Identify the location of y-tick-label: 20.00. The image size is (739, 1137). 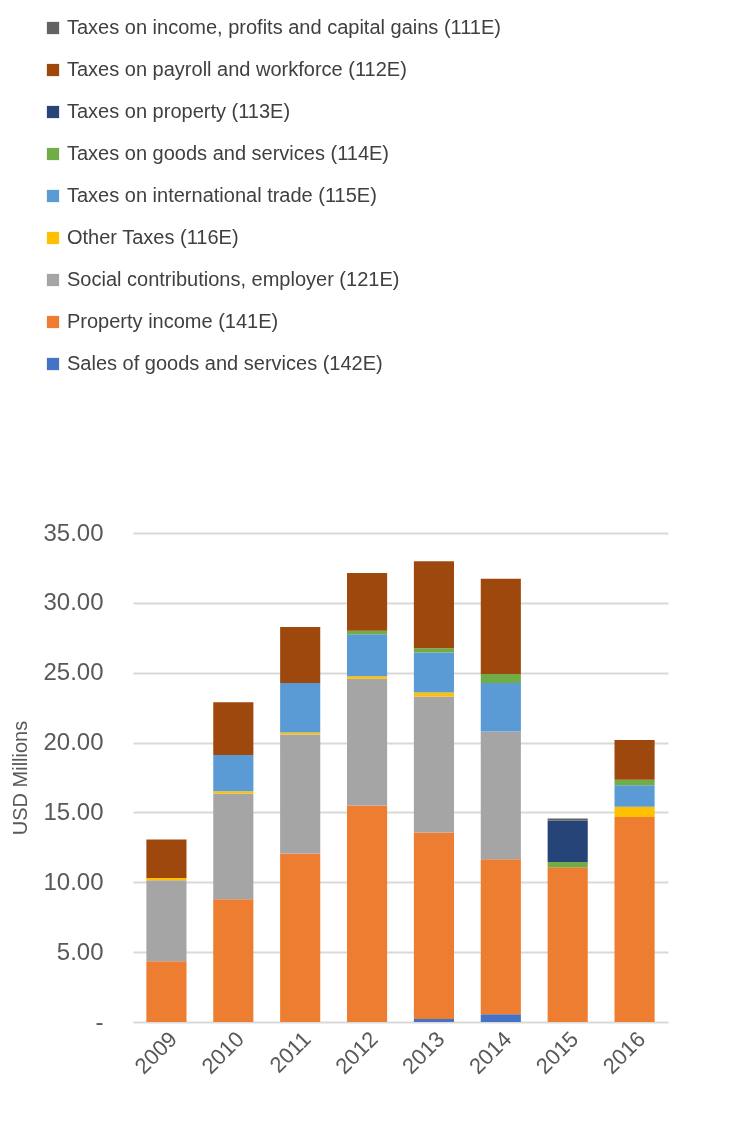
(73, 742).